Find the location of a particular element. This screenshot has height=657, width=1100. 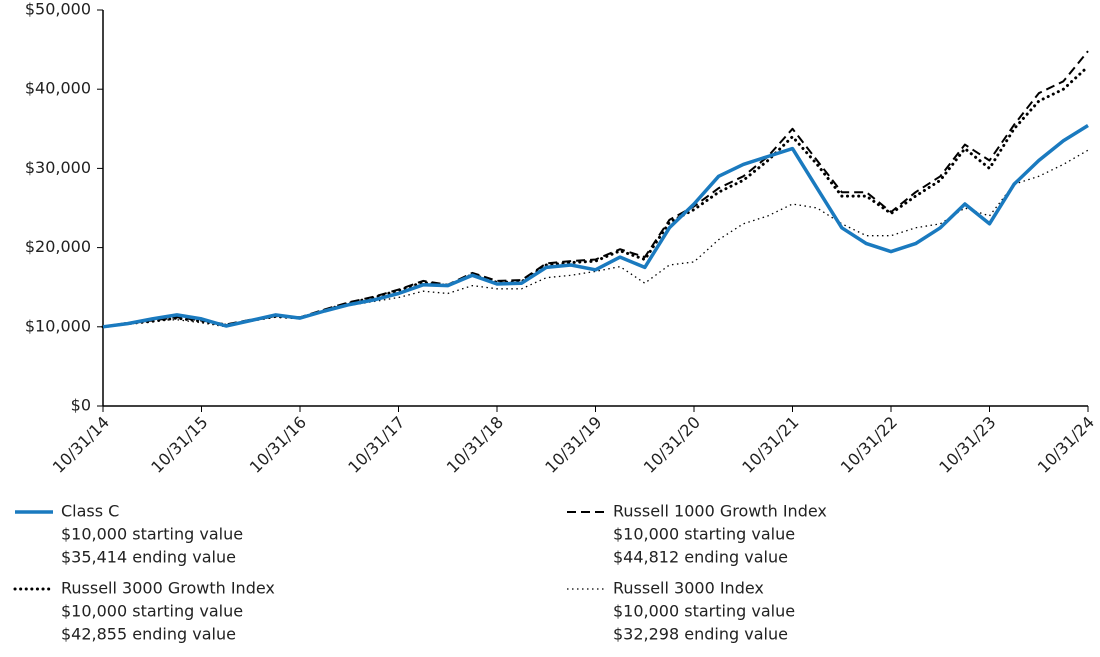

legend-label: Russell 3000 Index is located at coordinates (688, 588).